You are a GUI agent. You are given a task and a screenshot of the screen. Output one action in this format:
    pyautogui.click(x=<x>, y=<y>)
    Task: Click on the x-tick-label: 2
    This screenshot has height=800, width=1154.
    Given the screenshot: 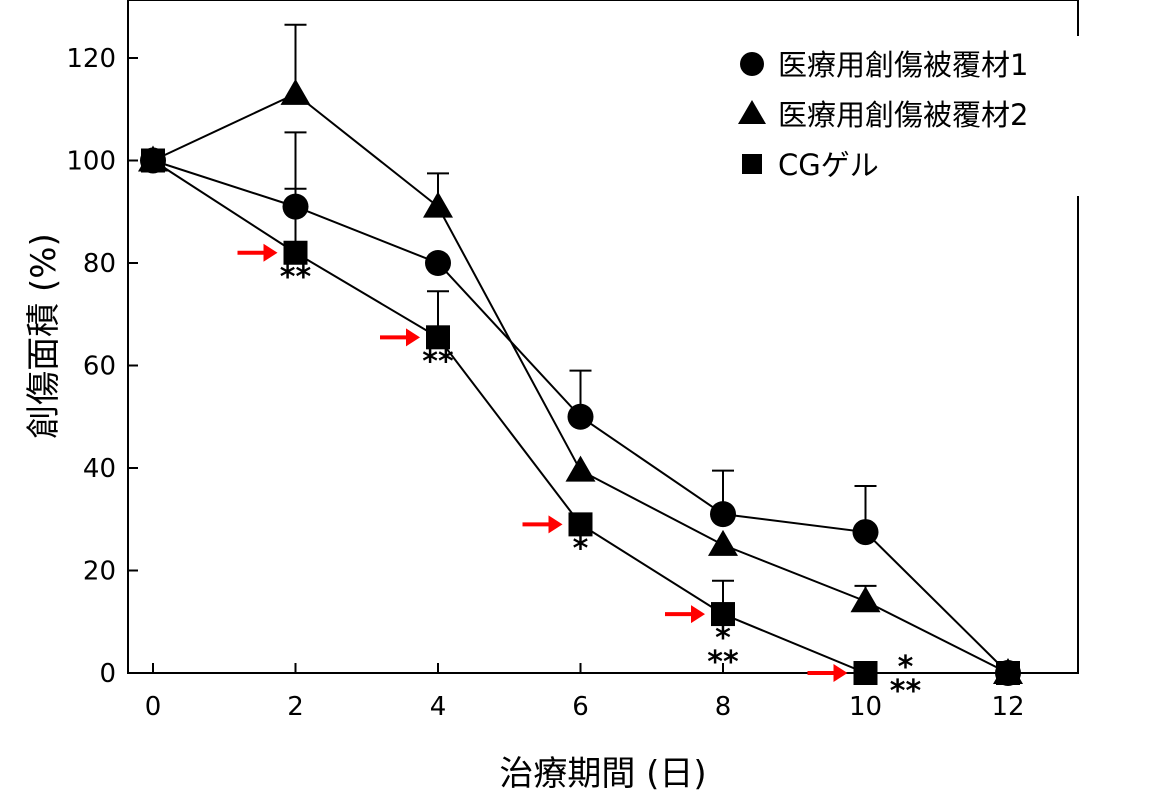 What is the action you would take?
    pyautogui.click(x=295, y=707)
    